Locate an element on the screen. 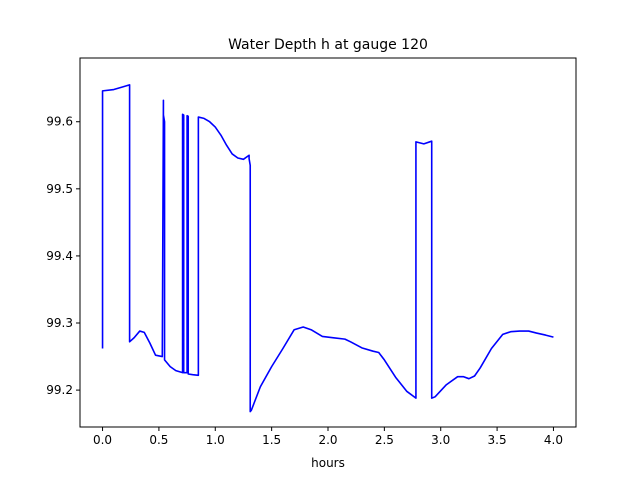 The height and width of the screenshot is (480, 640). chart-title: Water Depth h at gauge 120 is located at coordinates (328, 45).